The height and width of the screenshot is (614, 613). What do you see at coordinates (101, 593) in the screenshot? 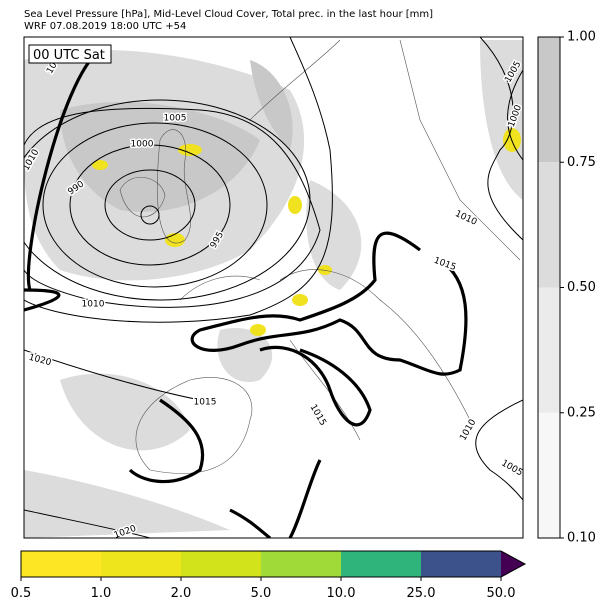
I see `colorbar-tick-label: 1.0` at bounding box center [101, 593].